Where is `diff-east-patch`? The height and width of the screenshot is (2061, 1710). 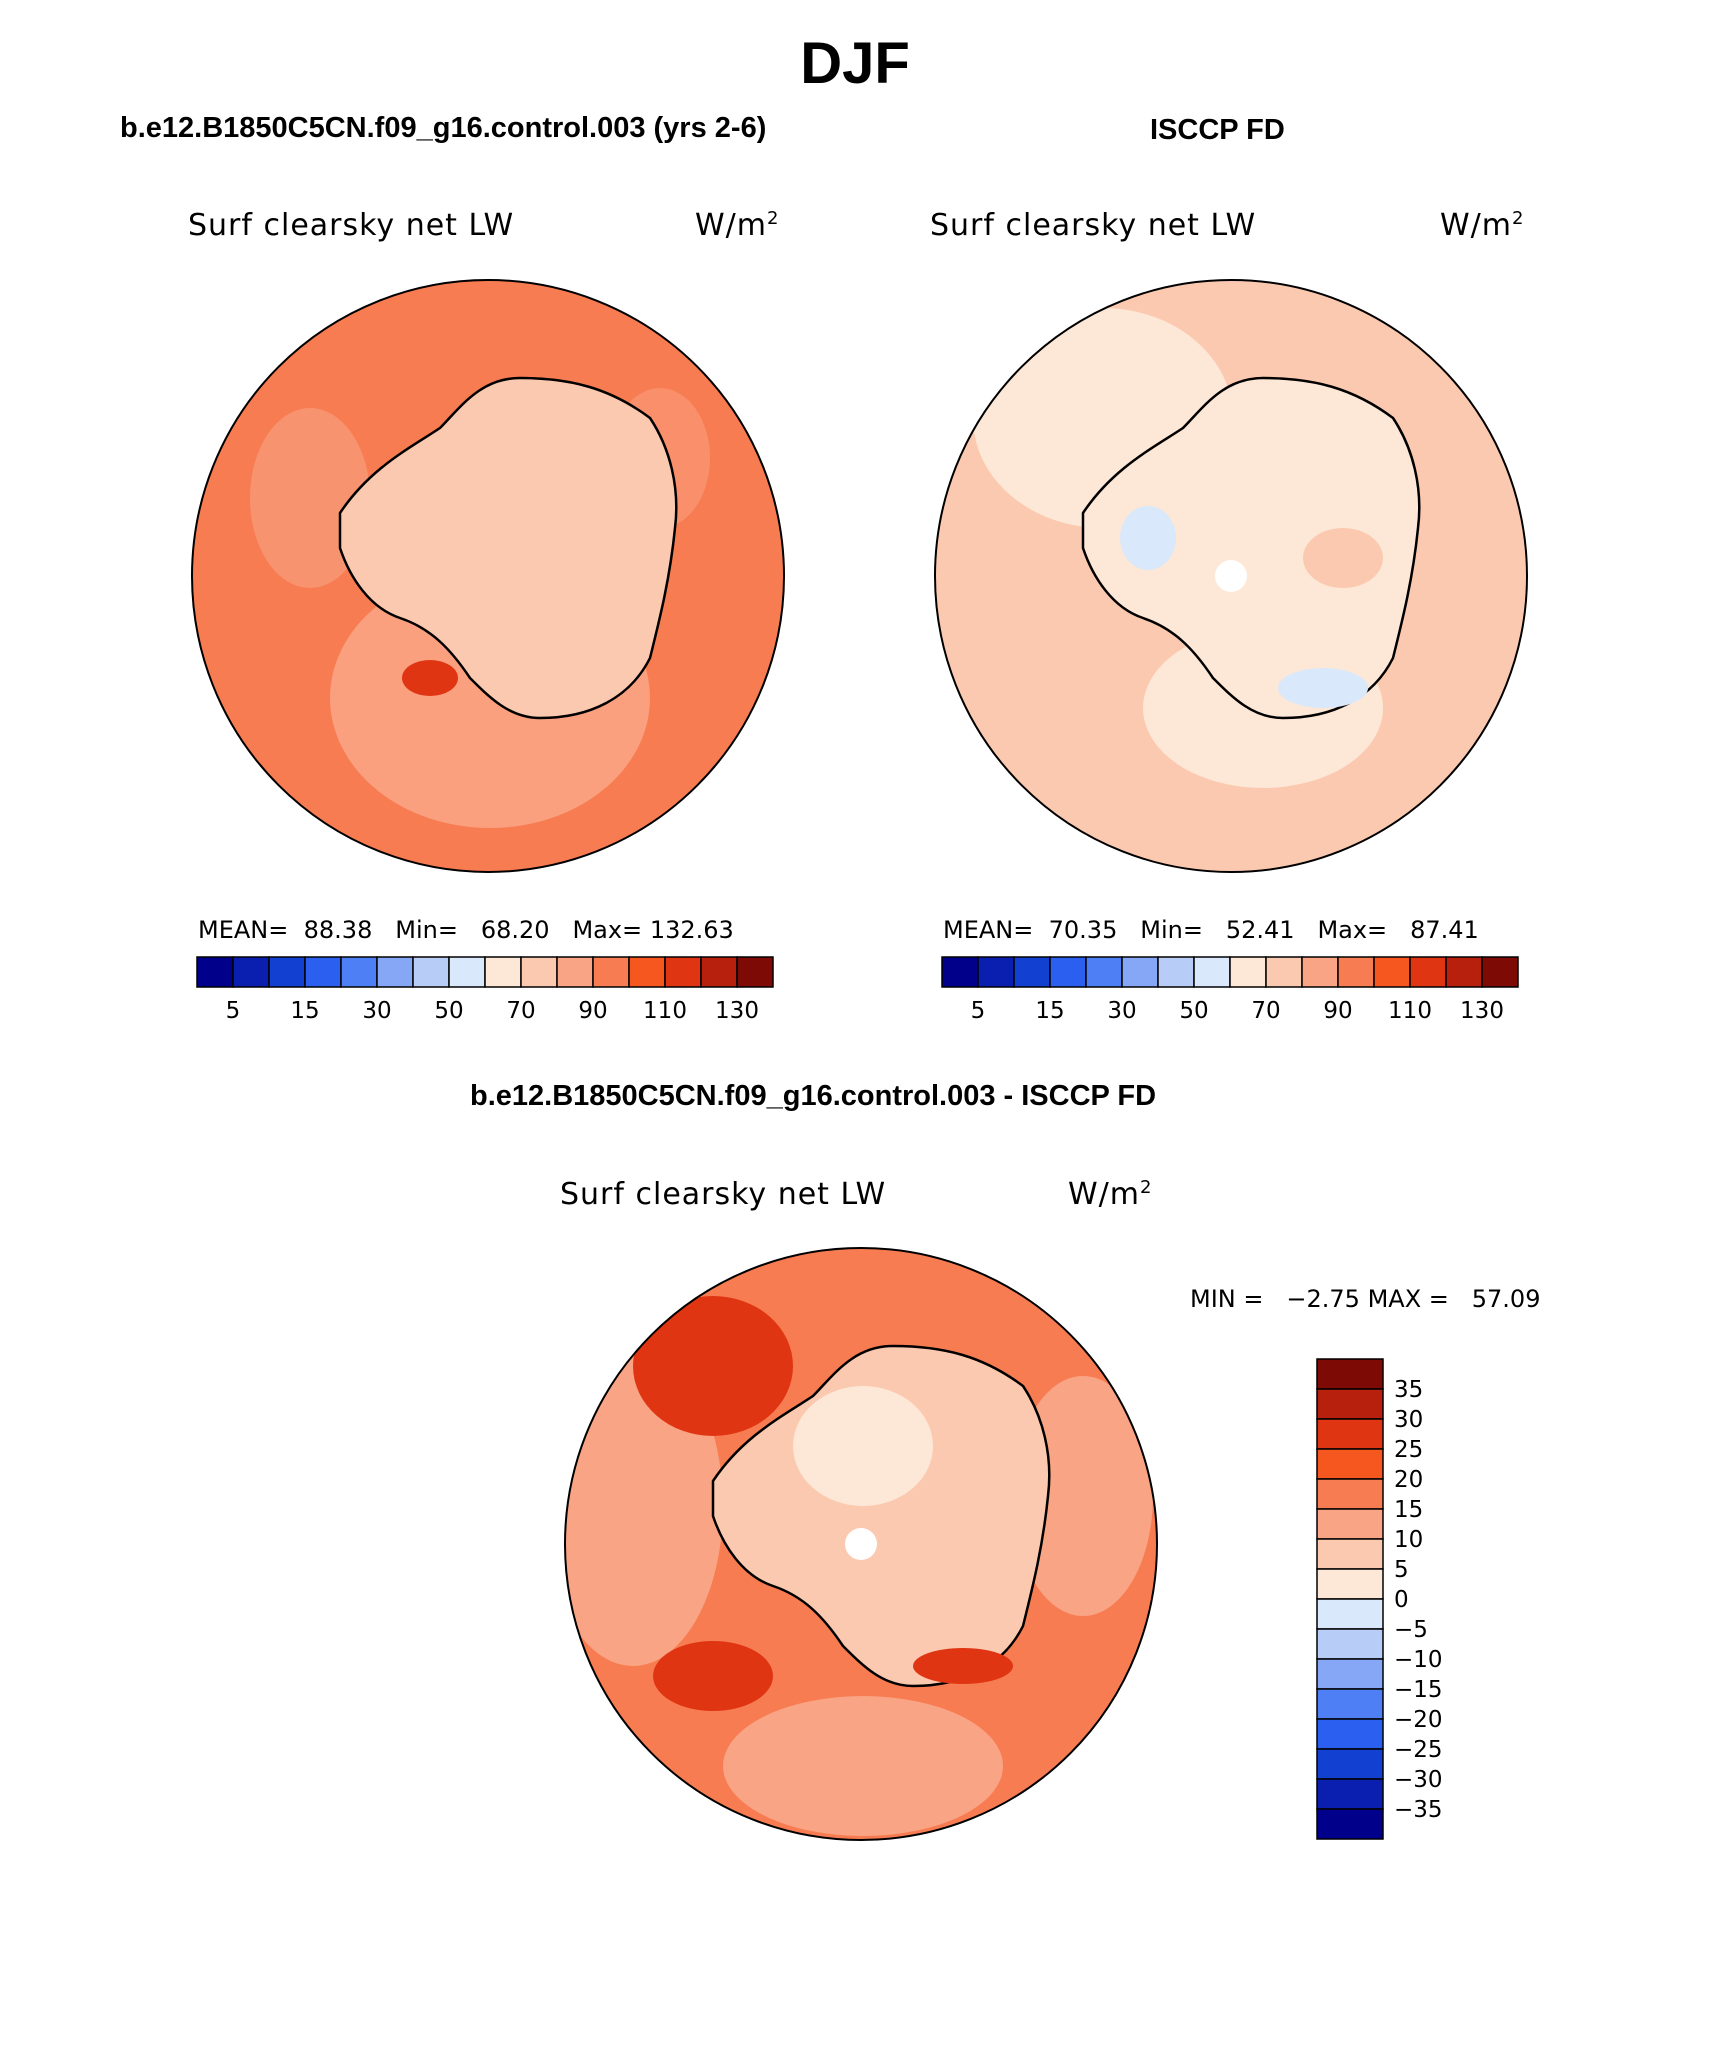 diff-east-patch is located at coordinates (1083, 1496).